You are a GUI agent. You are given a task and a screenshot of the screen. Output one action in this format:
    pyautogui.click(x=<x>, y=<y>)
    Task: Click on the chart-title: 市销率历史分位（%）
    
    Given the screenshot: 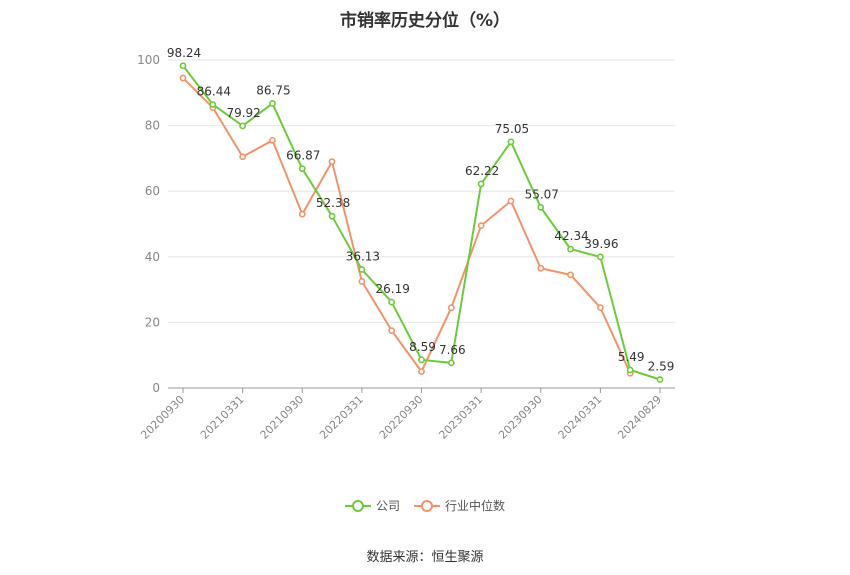 What is the action you would take?
    pyautogui.click(x=425, y=21)
    